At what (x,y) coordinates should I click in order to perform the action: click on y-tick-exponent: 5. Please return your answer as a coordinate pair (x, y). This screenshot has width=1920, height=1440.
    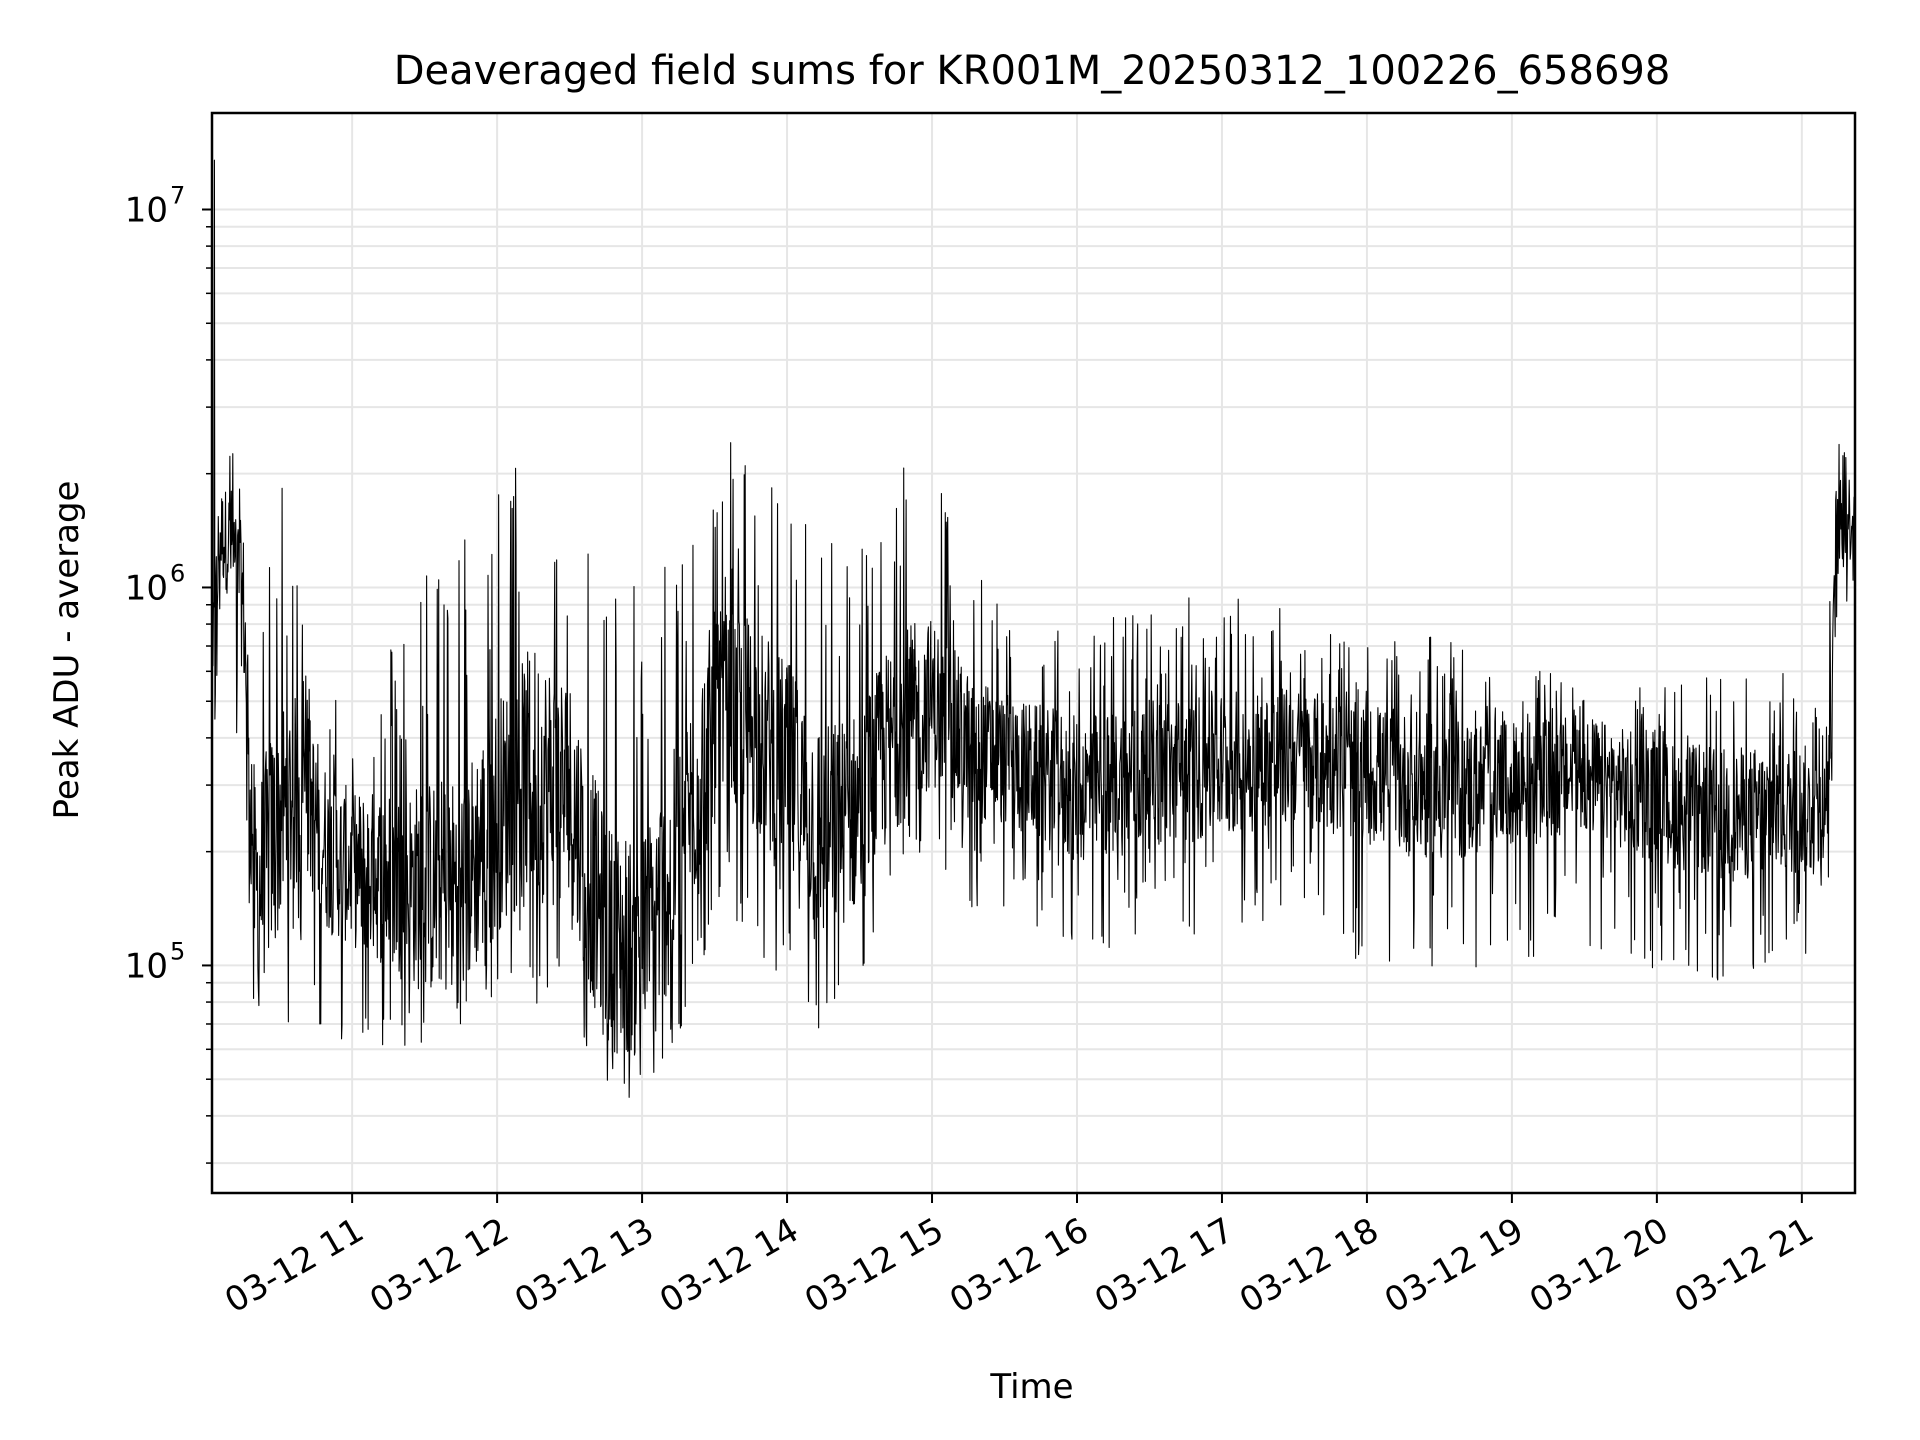
    Looking at the image, I should click on (177, 951).